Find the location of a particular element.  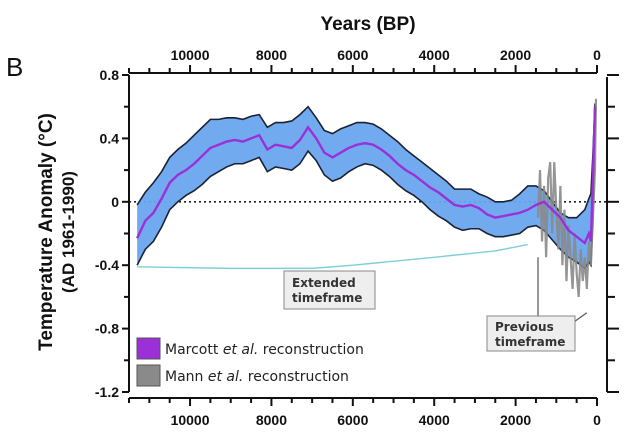

annotation-extended-timeframe: Extended timeframe is located at coordinates (329, 290).